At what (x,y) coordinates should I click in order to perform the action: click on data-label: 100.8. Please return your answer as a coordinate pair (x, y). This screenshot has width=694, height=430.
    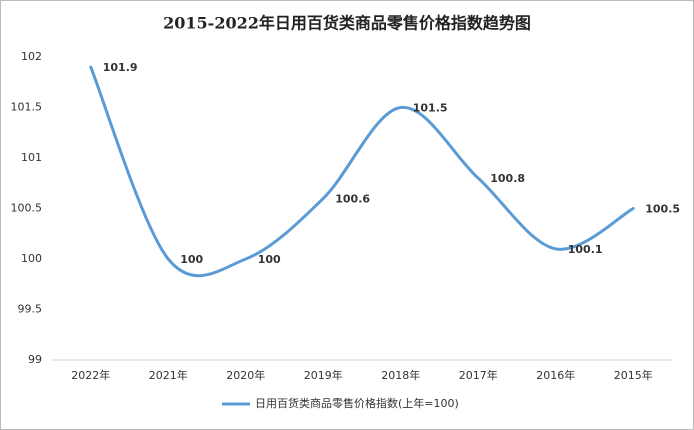
    Looking at the image, I should click on (507, 178).